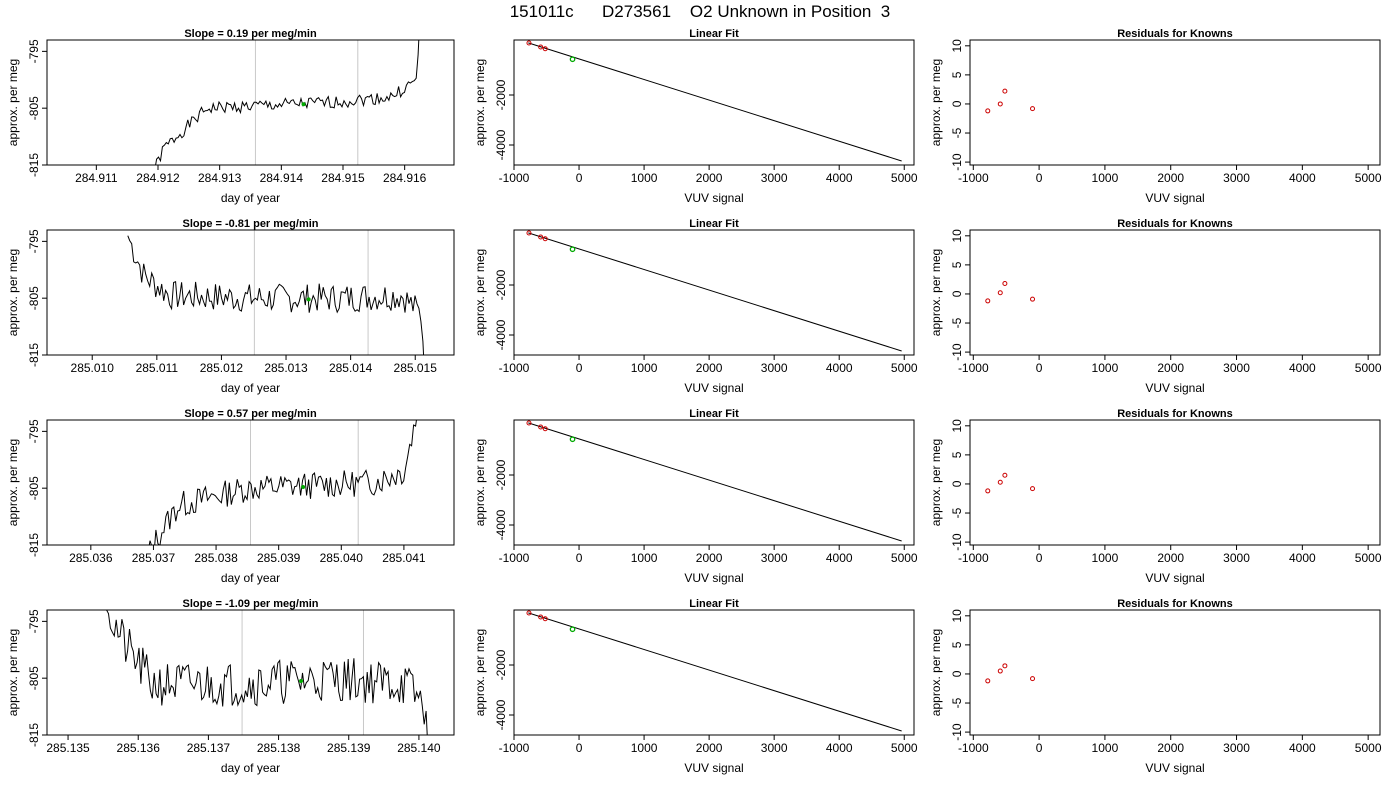 The width and height of the screenshot is (1400, 800). I want to click on x-tick-label: 2000, so click(709, 368).